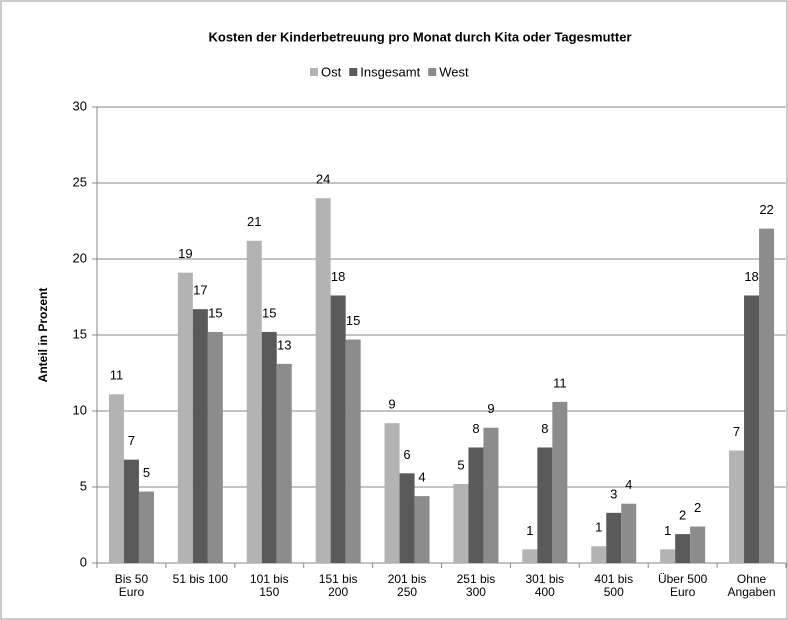 Image resolution: width=788 pixels, height=620 pixels. What do you see at coordinates (80, 181) in the screenshot?
I see `y-tick-label: 25` at bounding box center [80, 181].